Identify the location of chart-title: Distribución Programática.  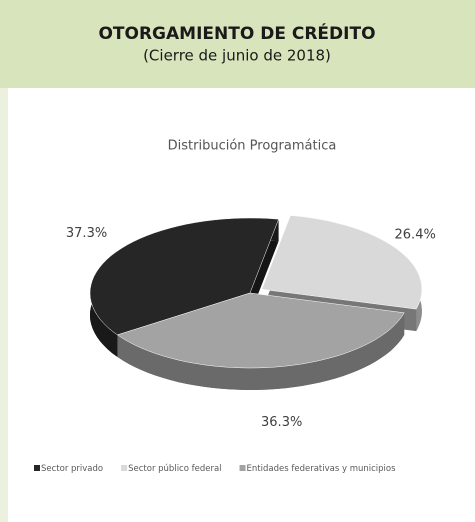
(252, 146).